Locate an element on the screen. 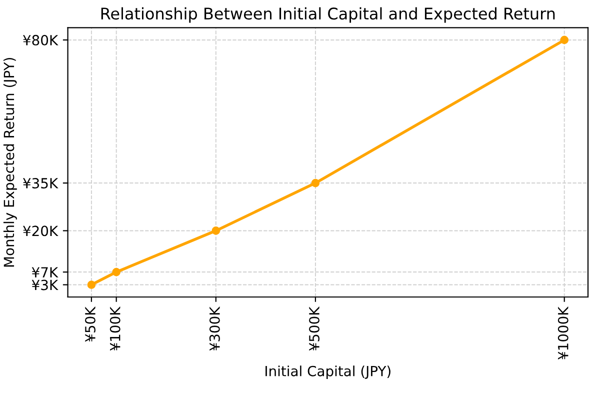 This screenshot has height=396, width=600. x-axis-title: Initial Capital (JPY) is located at coordinates (328, 373).